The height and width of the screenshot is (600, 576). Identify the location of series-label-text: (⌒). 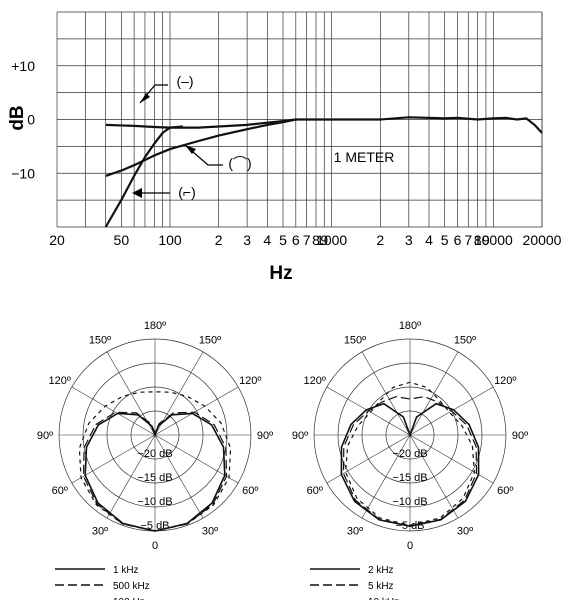
(239, 163).